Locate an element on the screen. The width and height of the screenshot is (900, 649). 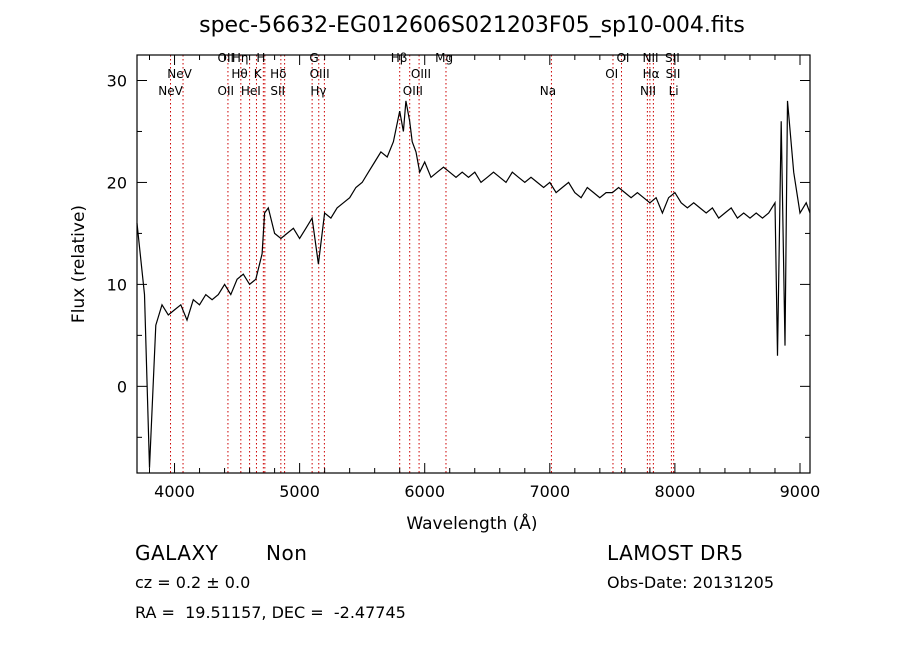
line-label: H is located at coordinates (260, 58).